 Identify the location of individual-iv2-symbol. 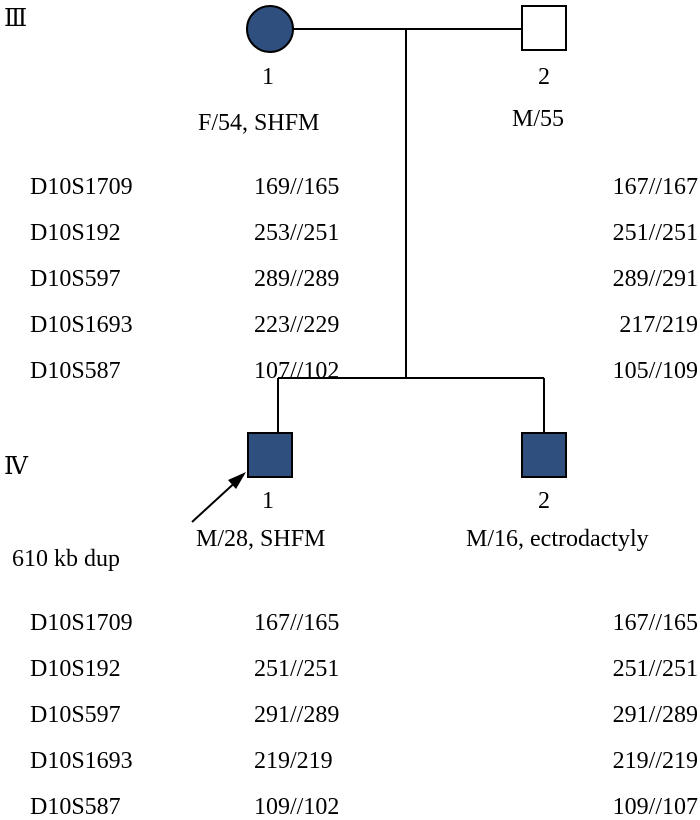
(544, 455).